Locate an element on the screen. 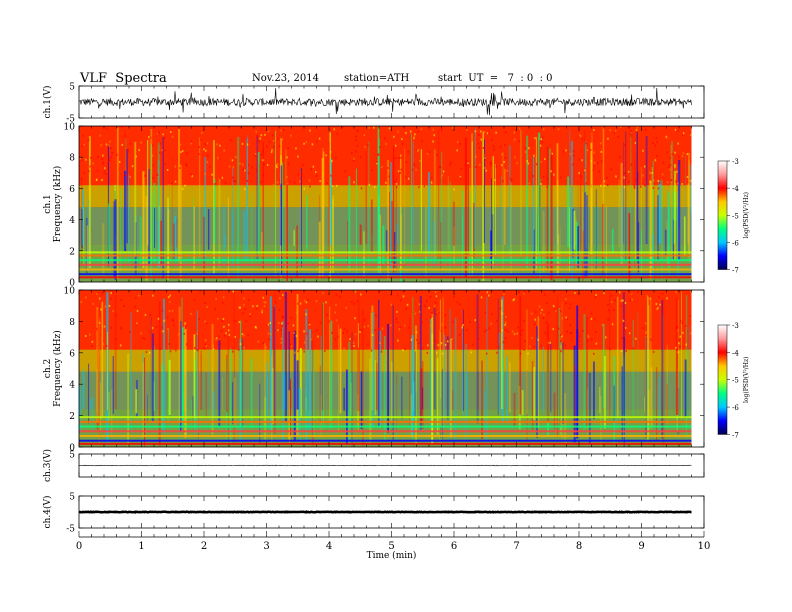  ch4-waveform-panel: 5 -5 ch.4(V) is located at coordinates (373, 514).